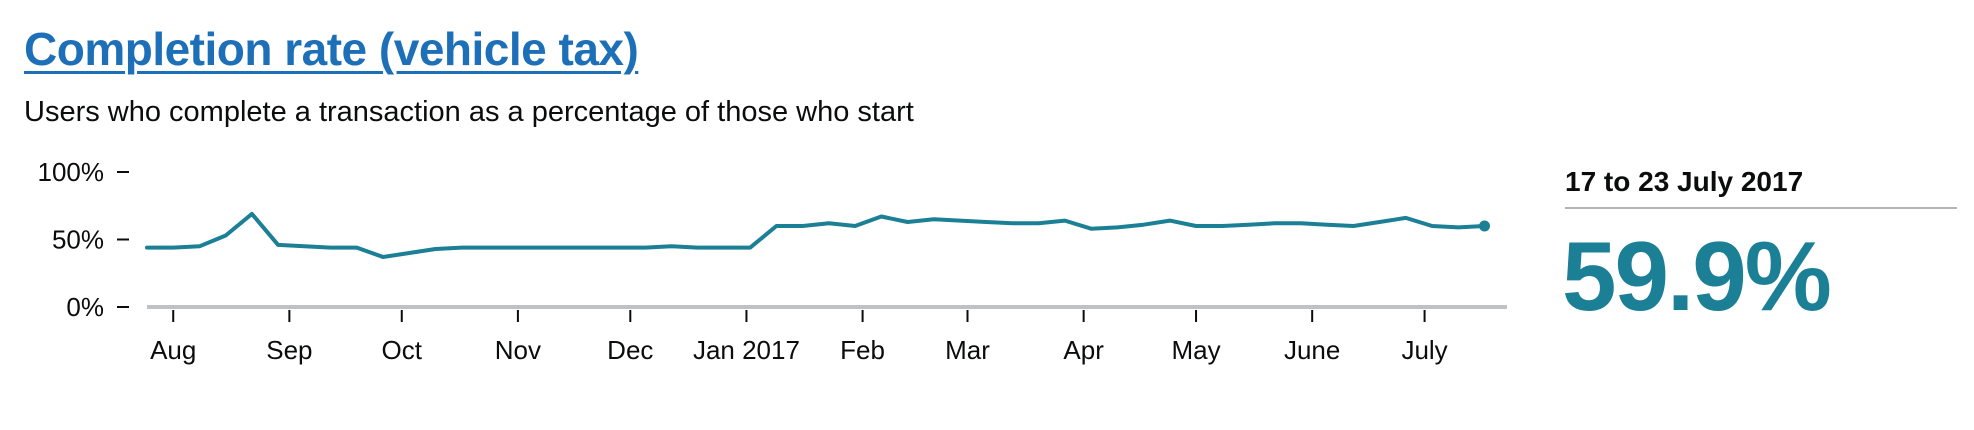  What do you see at coordinates (289, 350) in the screenshot?
I see `x-tick-label: Sep` at bounding box center [289, 350].